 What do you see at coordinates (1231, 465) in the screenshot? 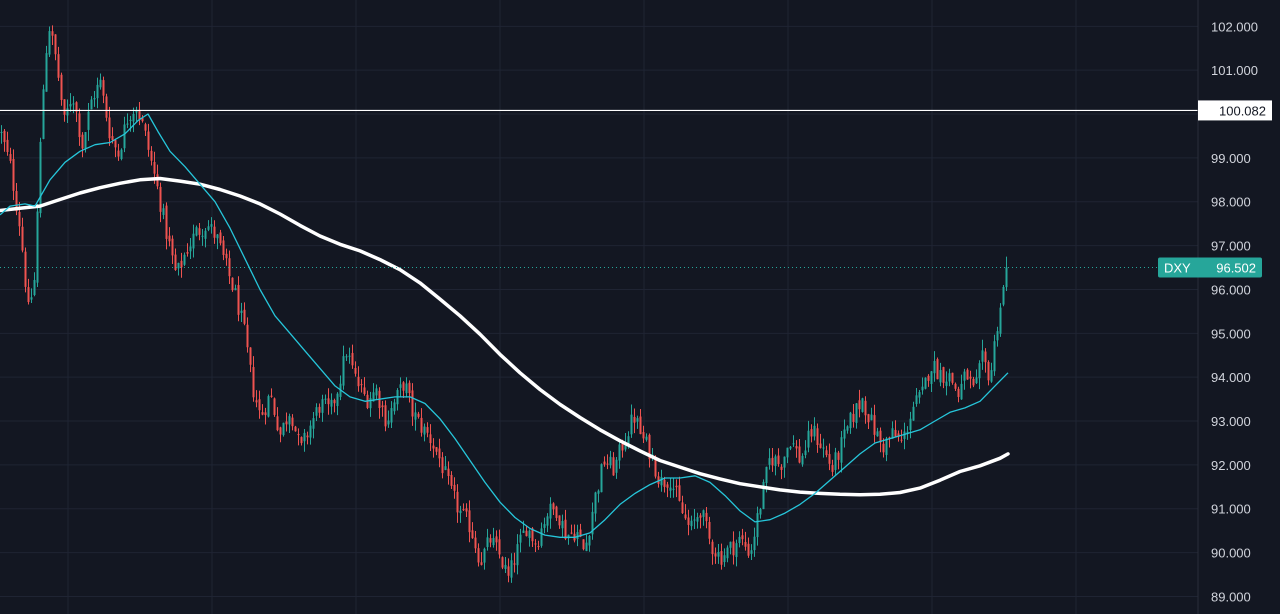
I see `price-tick-label: 92.000` at bounding box center [1231, 465].